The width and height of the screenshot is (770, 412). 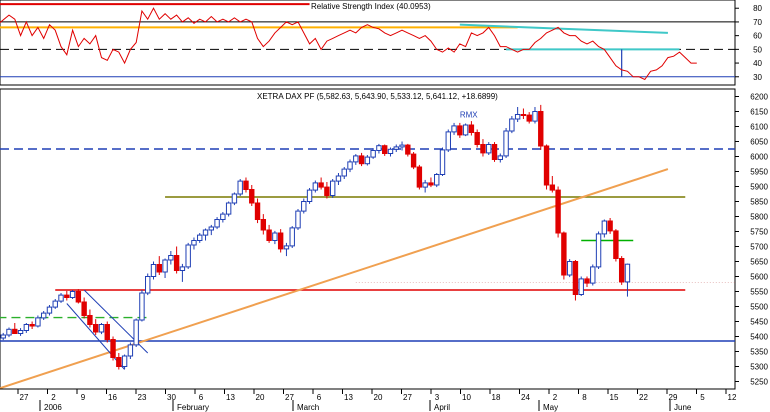 I want to click on price-y-tick-label: 6150, so click(x=759, y=112).